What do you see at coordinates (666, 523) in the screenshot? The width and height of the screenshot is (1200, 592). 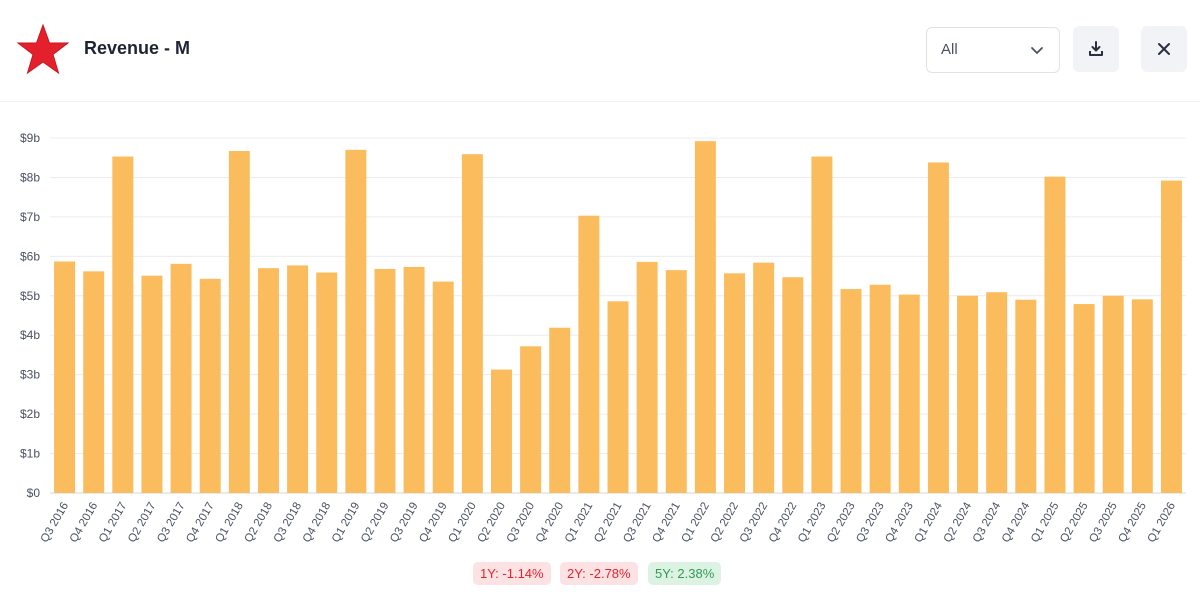 I see `x-tick-label: Q4 2021` at bounding box center [666, 523].